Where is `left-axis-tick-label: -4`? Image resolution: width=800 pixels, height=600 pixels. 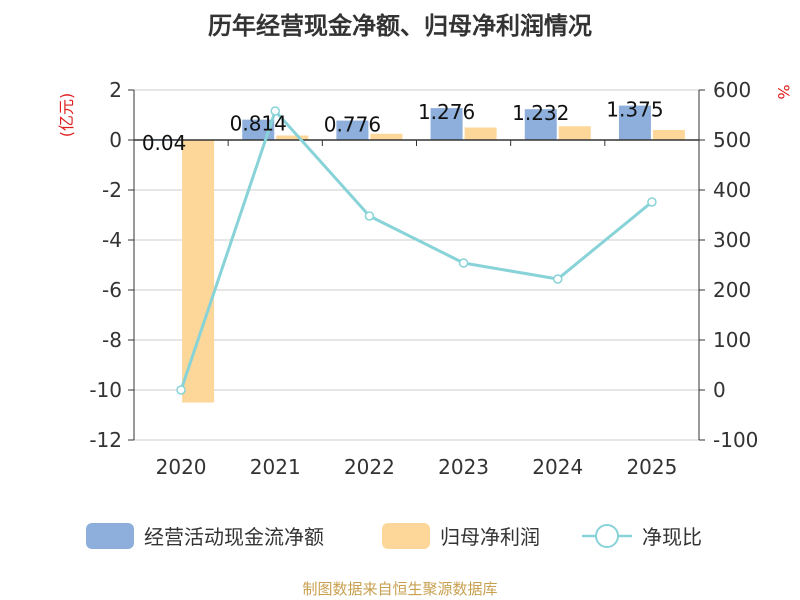 left-axis-tick-label: -4 is located at coordinates (112, 240).